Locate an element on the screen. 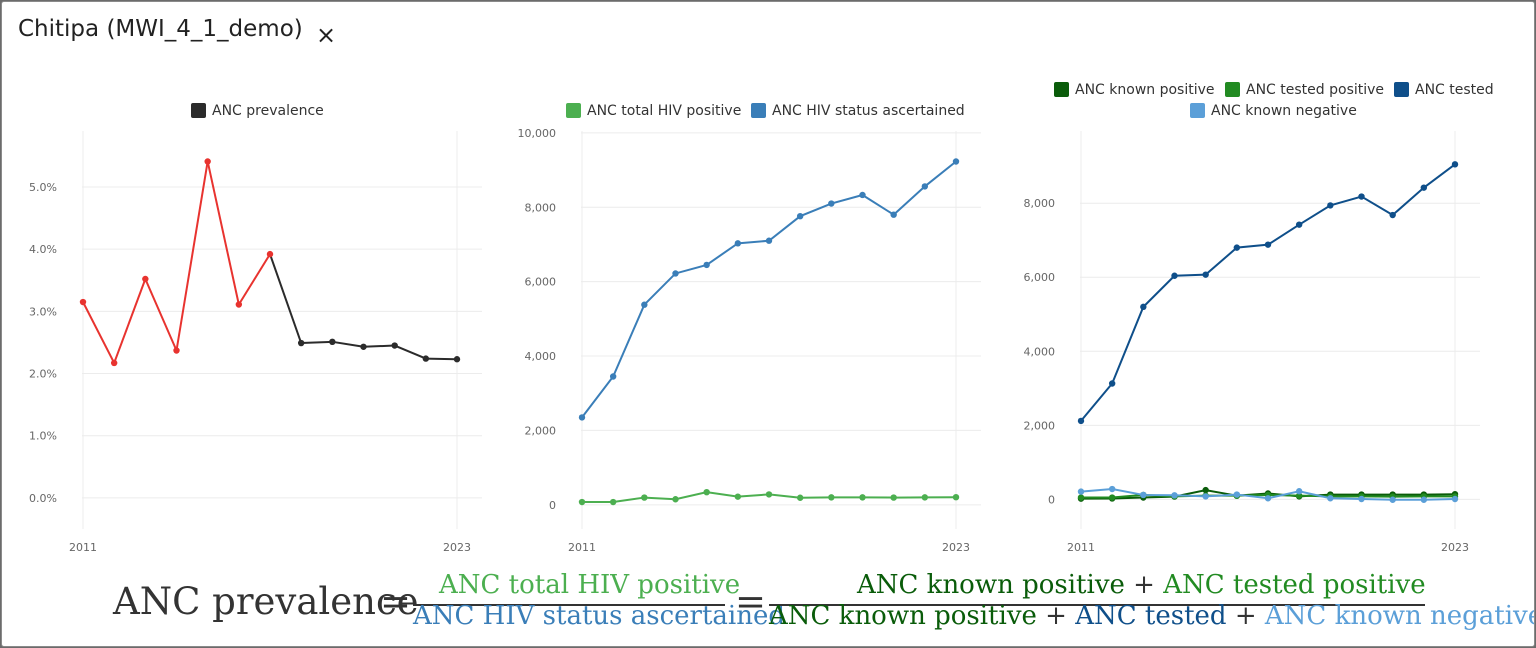  frac1-denominator: ANC HIV status ascertained is located at coordinates (599, 616).